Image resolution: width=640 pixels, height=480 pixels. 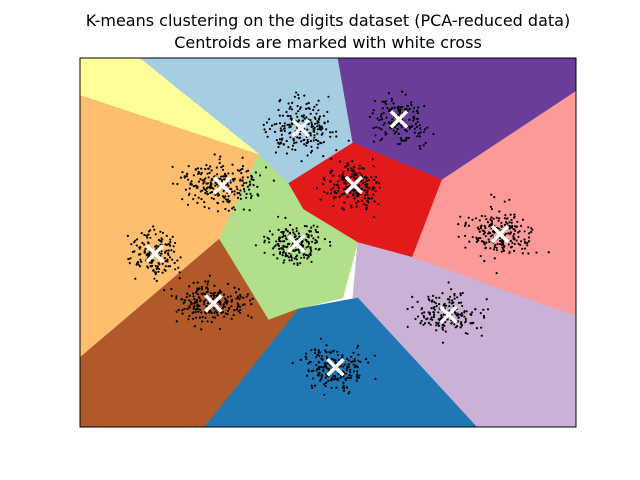 What do you see at coordinates (399, 119) in the screenshot?
I see `centroid-cross-icon` at bounding box center [399, 119].